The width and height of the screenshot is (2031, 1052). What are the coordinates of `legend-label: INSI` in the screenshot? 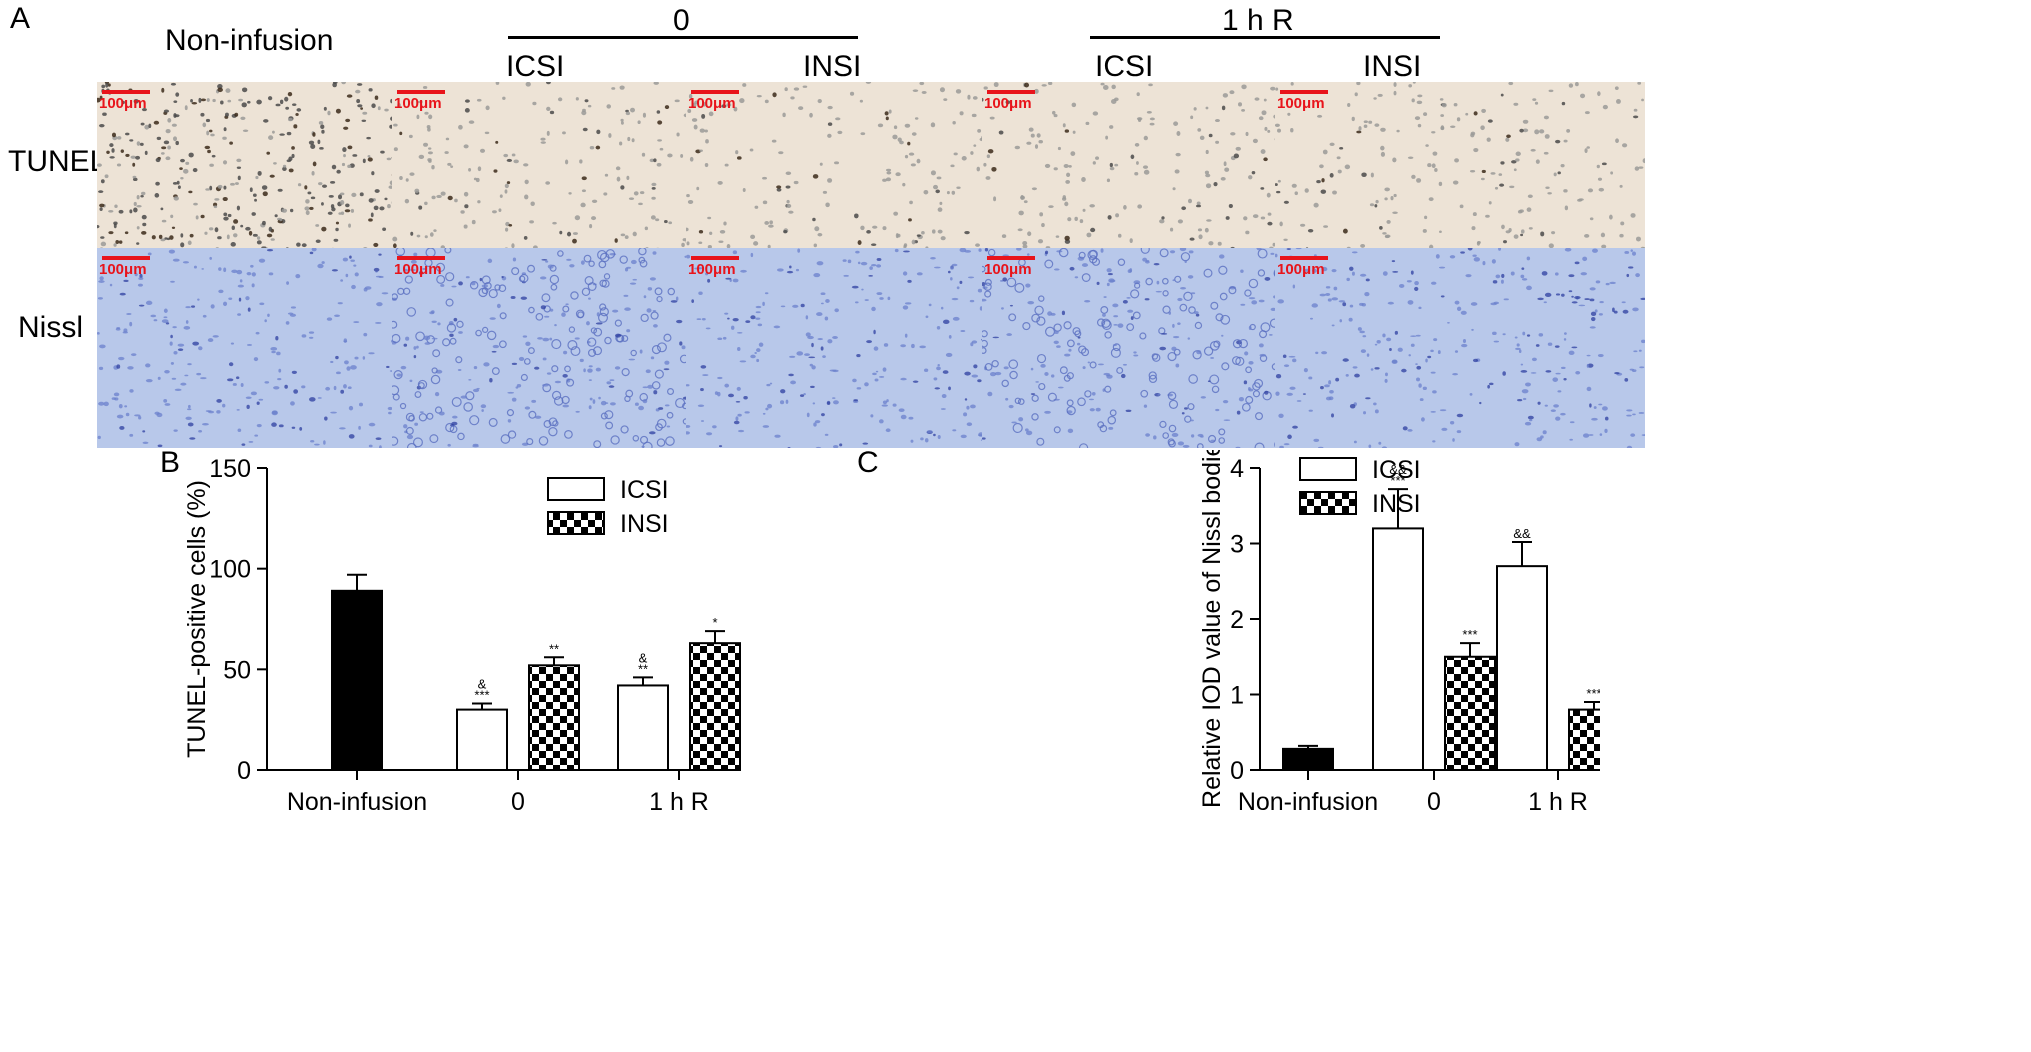 It's located at (1396, 504).